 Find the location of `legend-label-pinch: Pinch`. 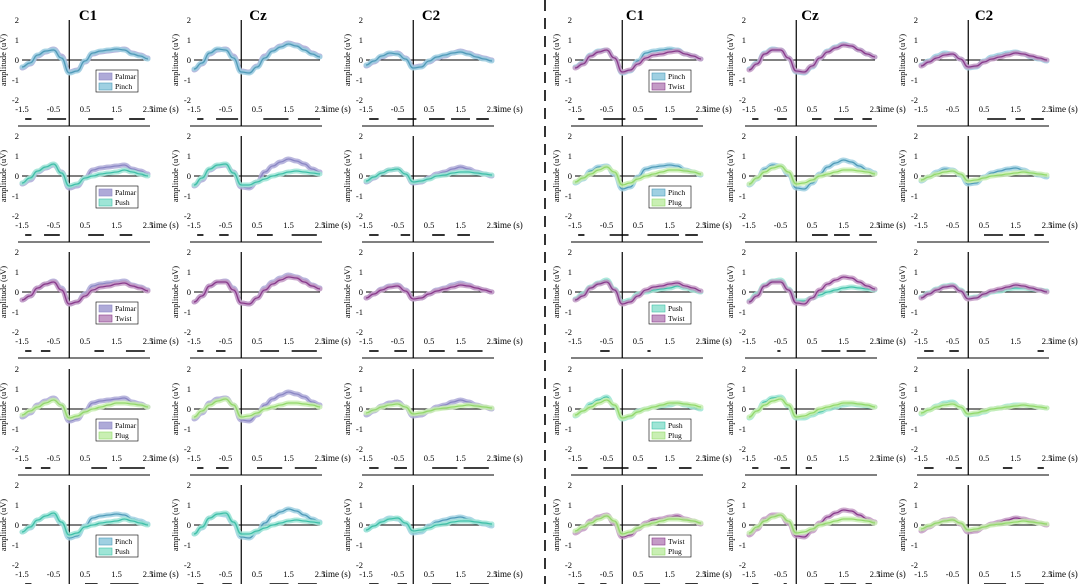

legend-label-pinch: Pinch is located at coordinates (676, 76).